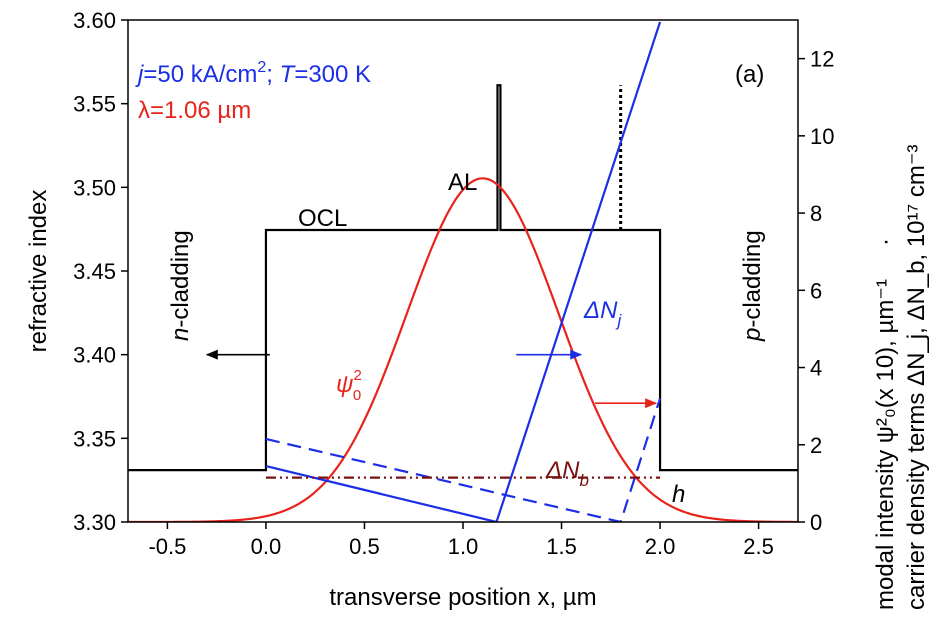 This screenshot has height=626, width=936. Describe the element at coordinates (167, 546) in the screenshot. I see `x-tick-label: -0.5` at that location.